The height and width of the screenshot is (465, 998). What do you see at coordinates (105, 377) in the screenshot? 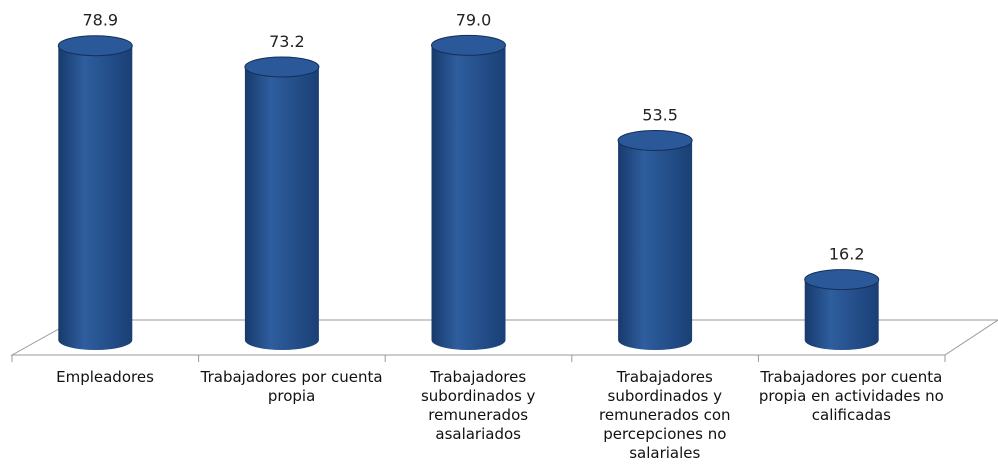
I see `x-tick-label: Empleadores` at bounding box center [105, 377].